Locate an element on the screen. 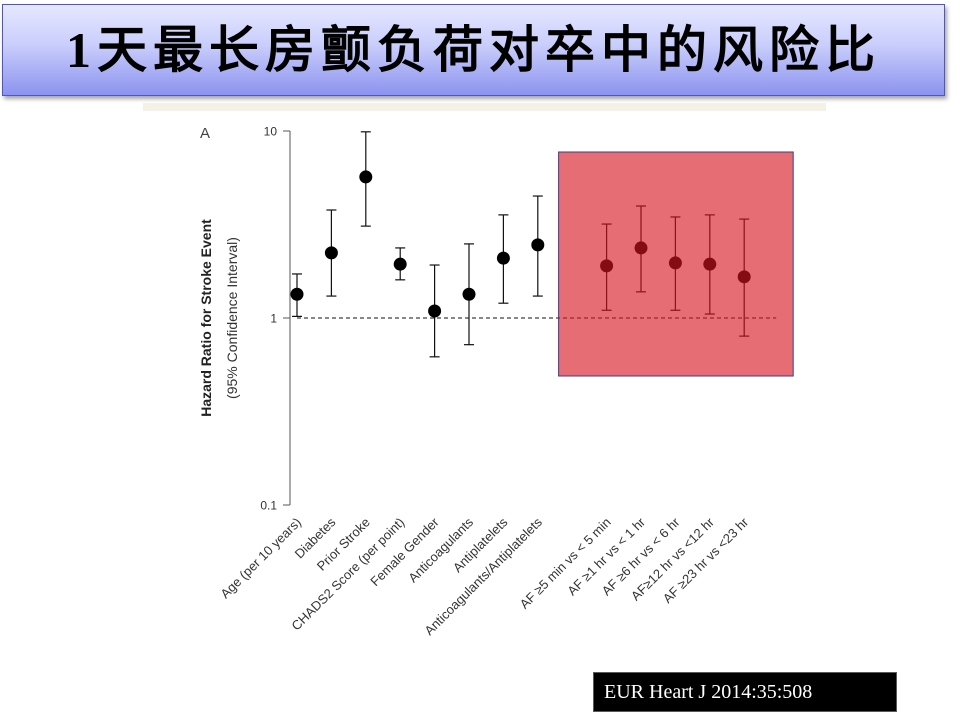  y-axis-title: Hazard Ratio for Stroke Event is located at coordinates (206, 318).